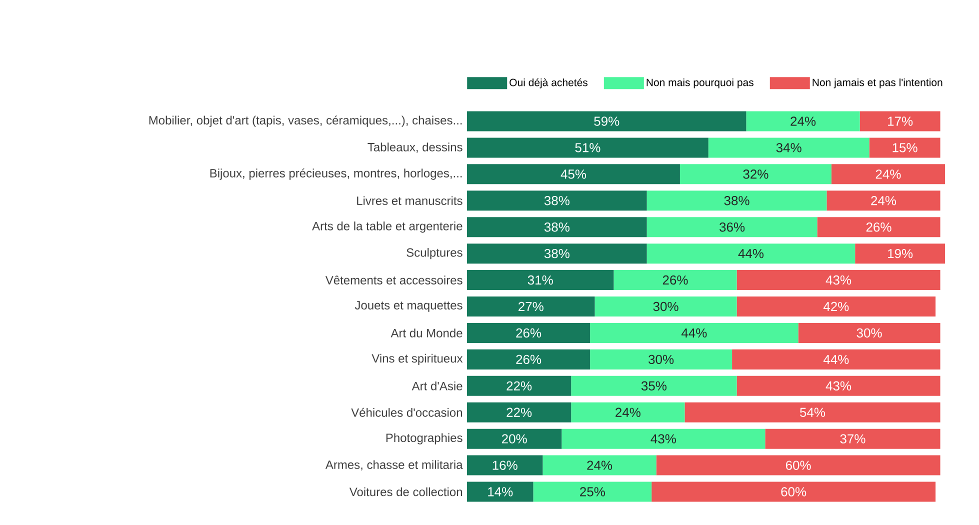  What do you see at coordinates (789, 147) in the screenshot?
I see `data-label: 34%` at bounding box center [789, 147].